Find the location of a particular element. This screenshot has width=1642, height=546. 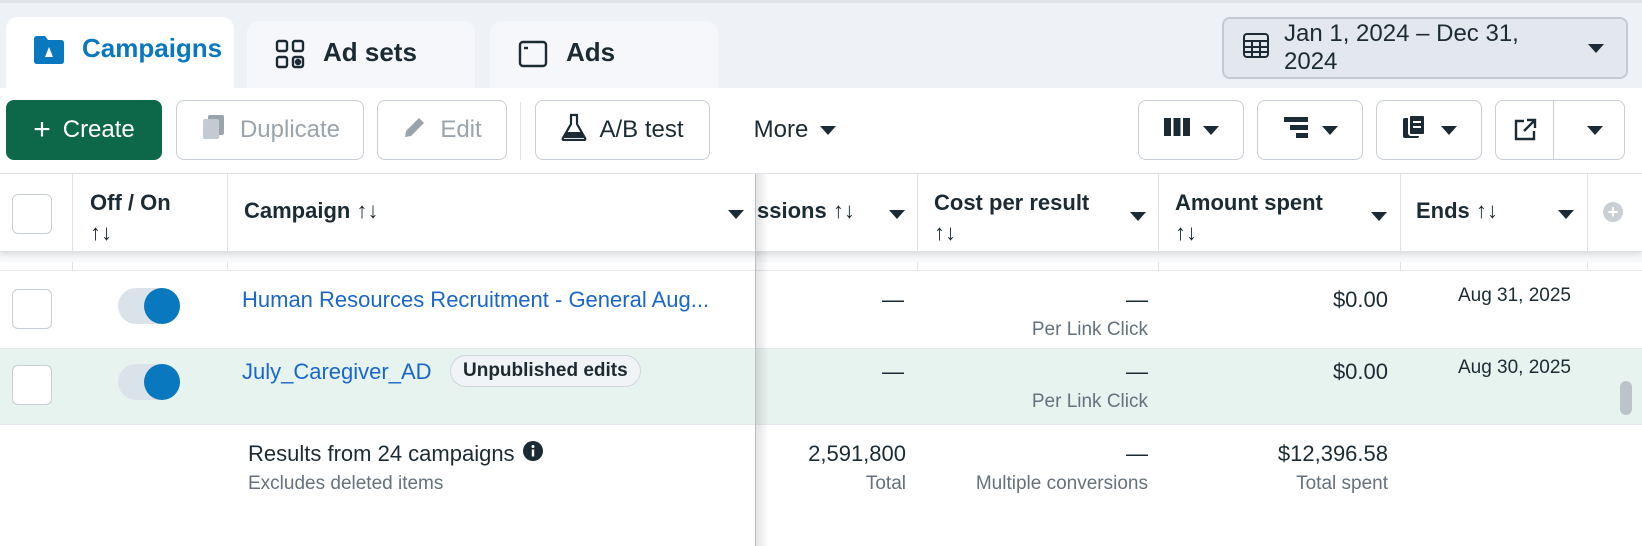

export-icon is located at coordinates (1525, 130).